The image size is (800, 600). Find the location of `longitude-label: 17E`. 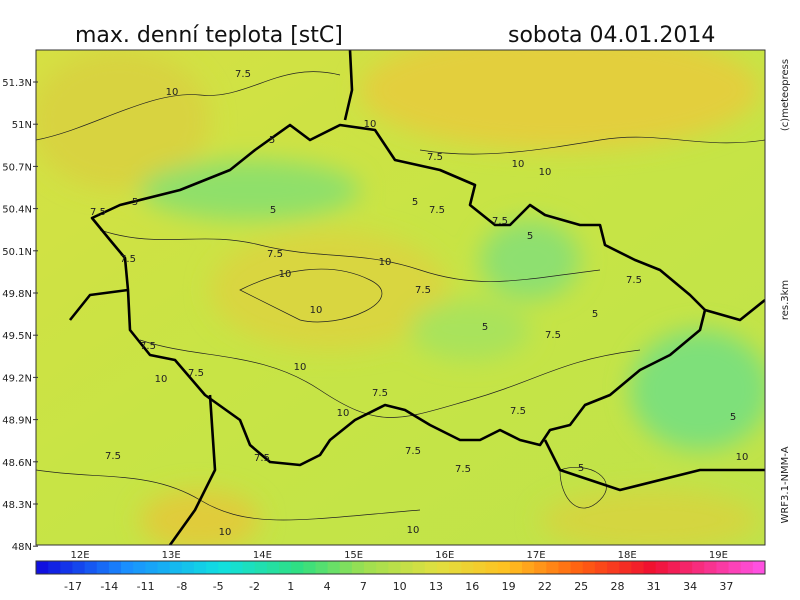

longitude-label: 17E is located at coordinates (535, 555).